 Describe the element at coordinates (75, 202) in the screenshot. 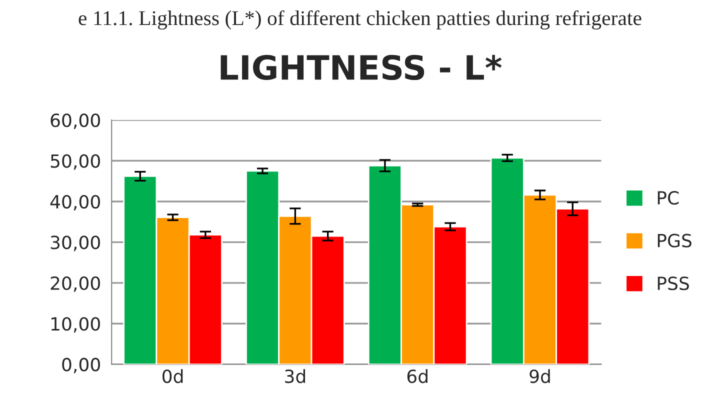

I see `y-tick-label: 40,00` at that location.